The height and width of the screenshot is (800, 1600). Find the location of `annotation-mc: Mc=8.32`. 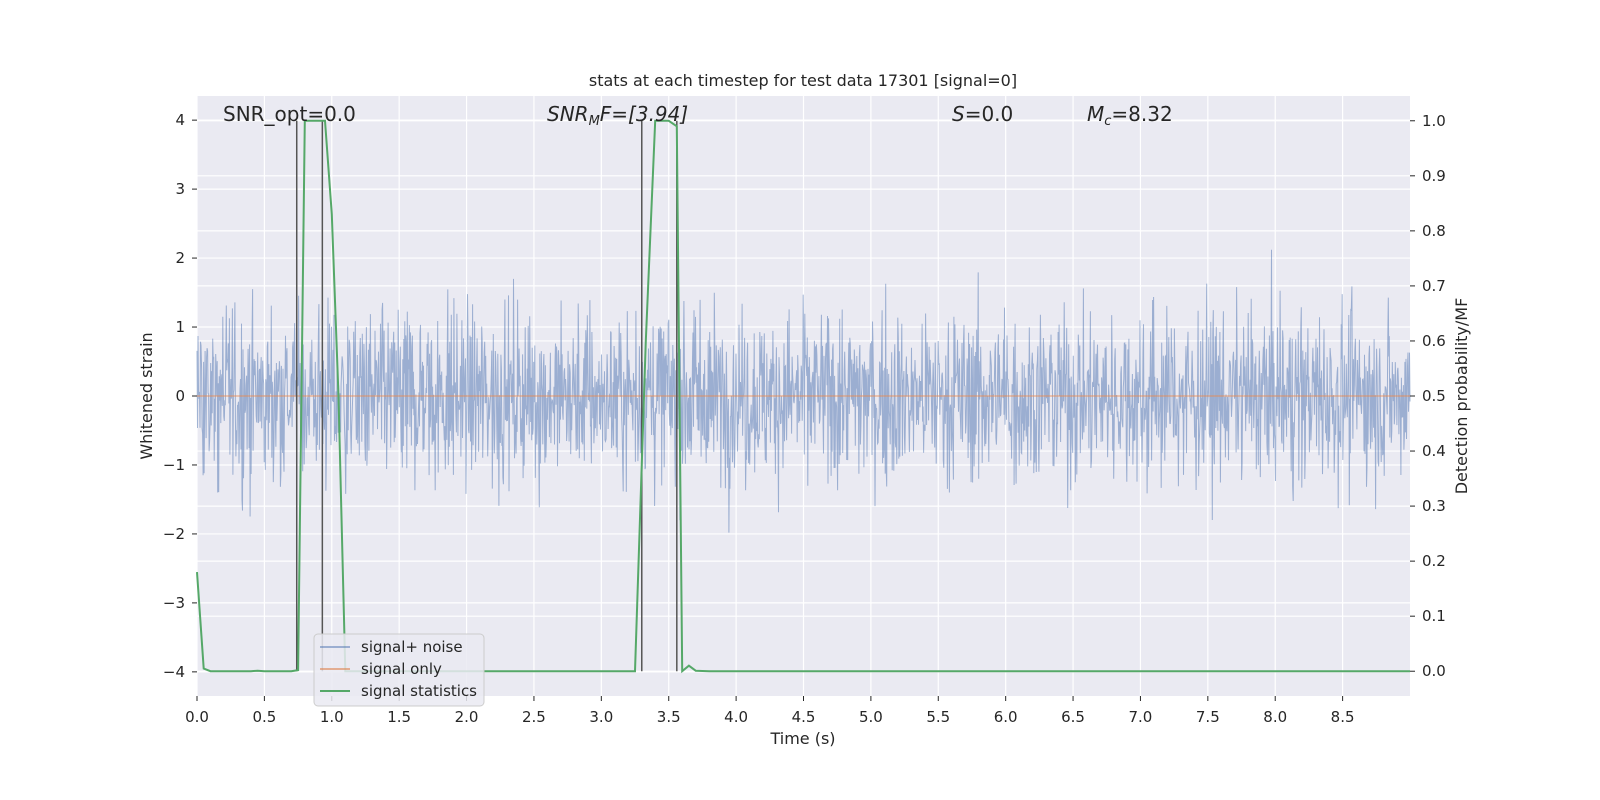

annotation-mc: Mc=8.32 is located at coordinates (1130, 115).